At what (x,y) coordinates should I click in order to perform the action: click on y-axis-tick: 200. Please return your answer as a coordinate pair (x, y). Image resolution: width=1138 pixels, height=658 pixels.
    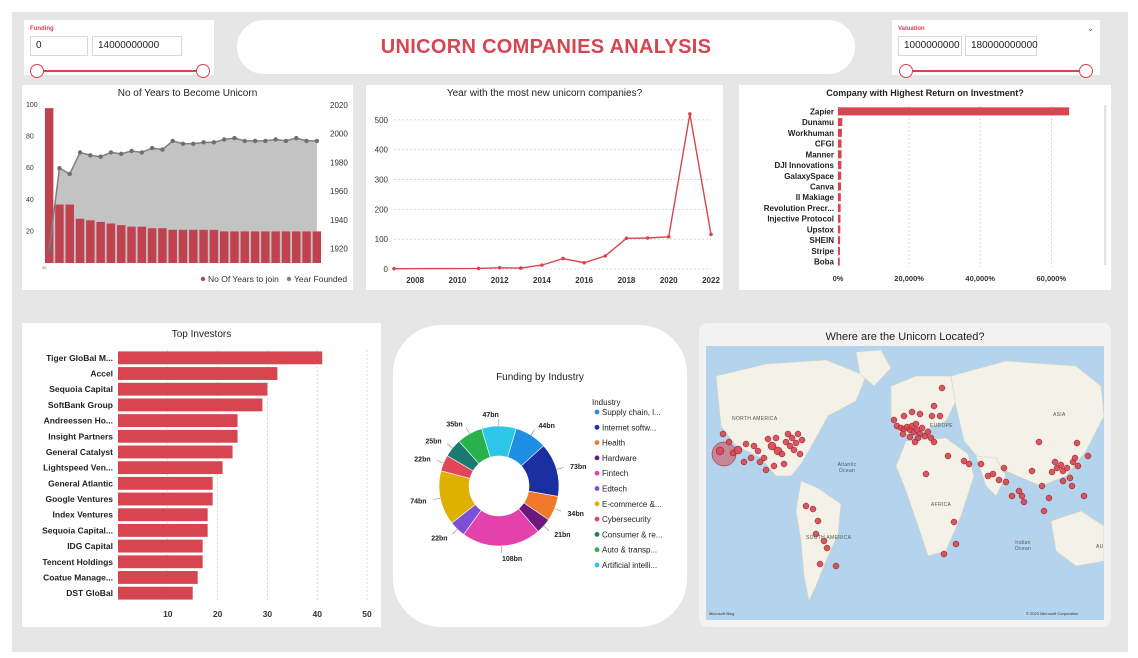
    Looking at the image, I should click on (382, 209).